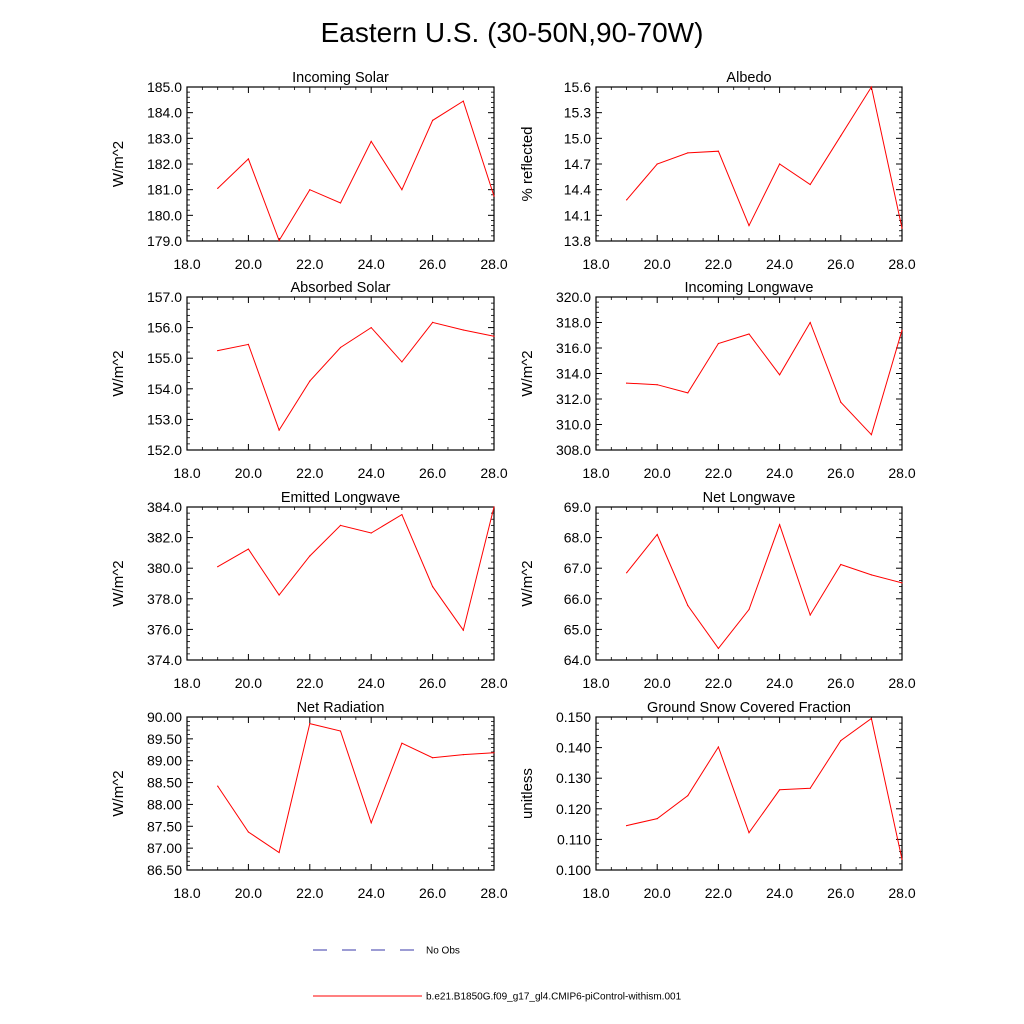  What do you see at coordinates (164, 870) in the screenshot?
I see `y-tick-label: 86.50` at bounding box center [164, 870].